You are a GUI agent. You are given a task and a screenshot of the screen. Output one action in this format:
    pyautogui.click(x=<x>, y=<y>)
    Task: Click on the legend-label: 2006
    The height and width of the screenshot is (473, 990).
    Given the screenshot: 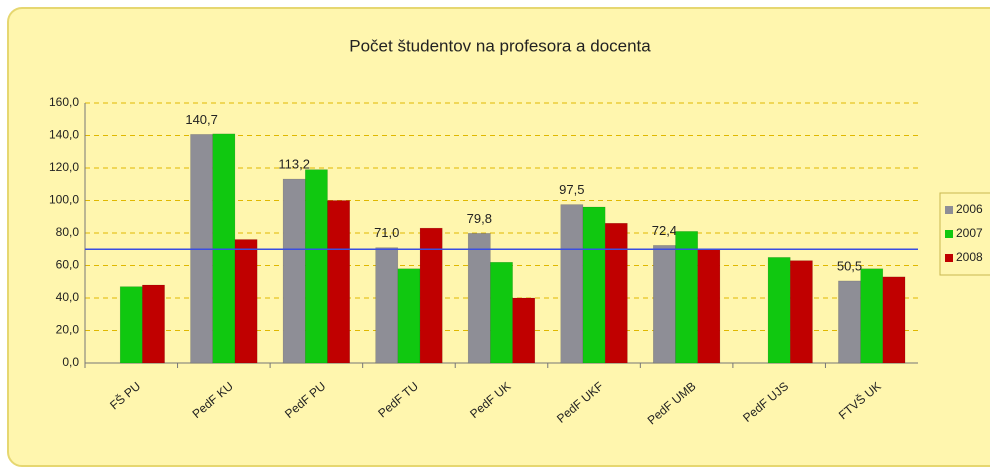 What is the action you would take?
    pyautogui.click(x=969, y=209)
    